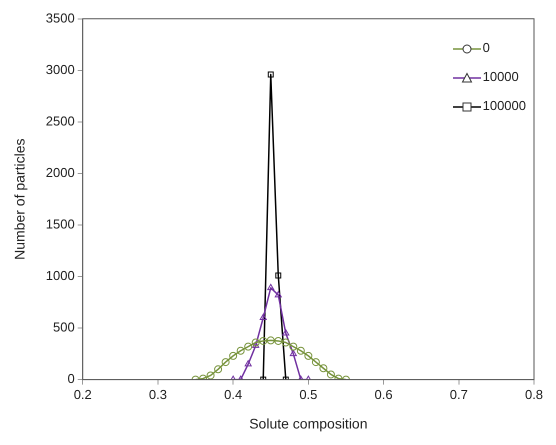  I want to click on x-tick-label: 0.3, so click(157, 394).